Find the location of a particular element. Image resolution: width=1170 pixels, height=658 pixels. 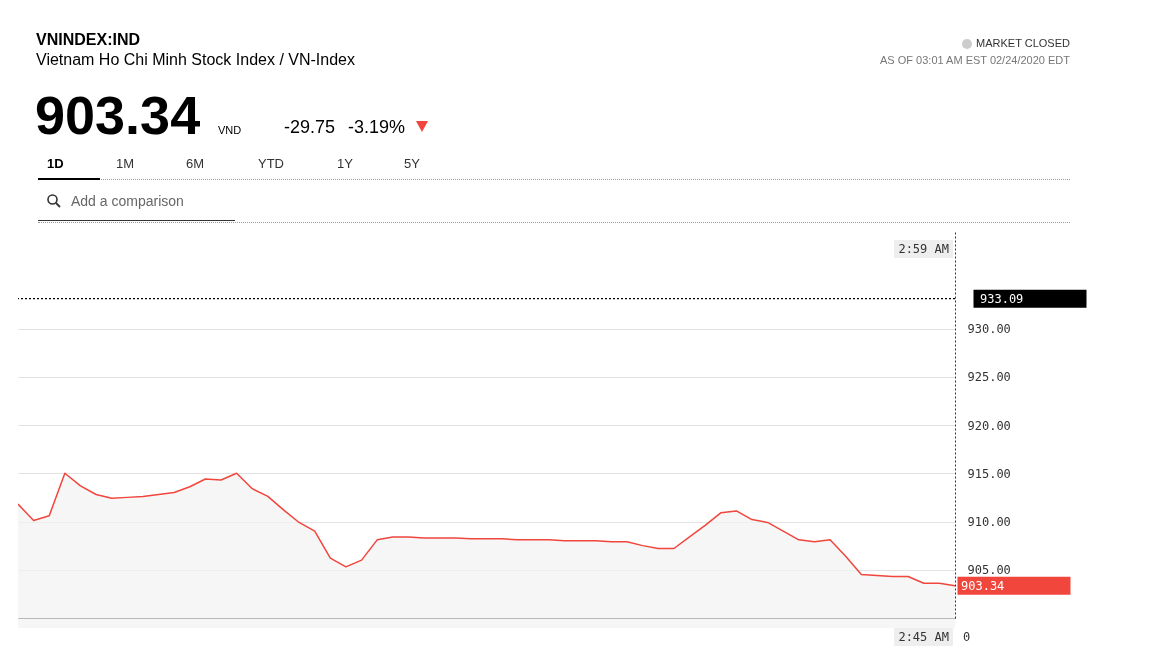

y-tick-label: 920.00 is located at coordinates (989, 425).